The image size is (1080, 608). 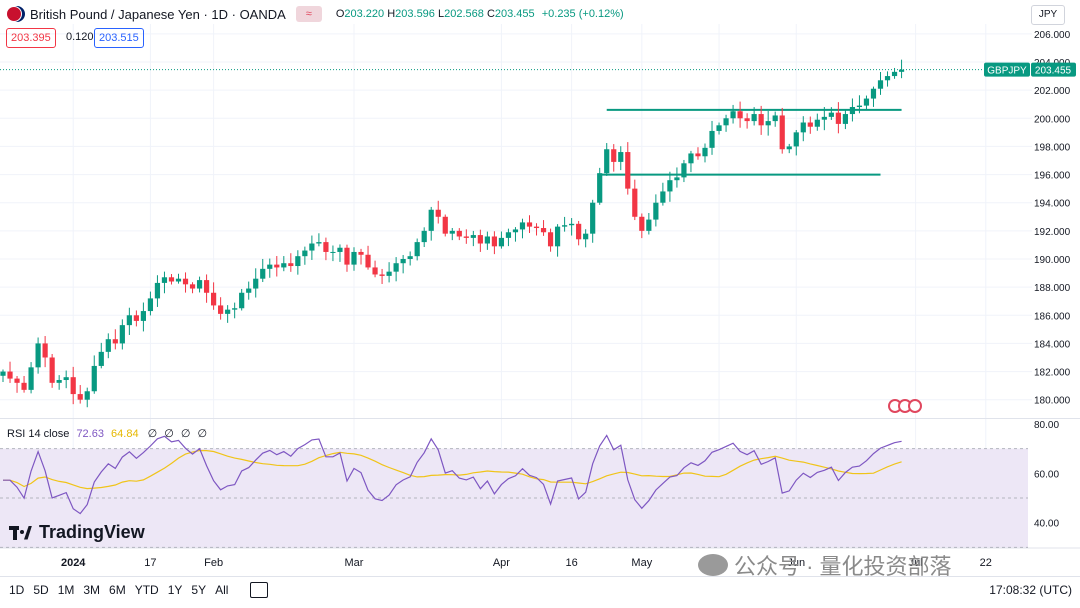 What do you see at coordinates (641, 563) in the screenshot?
I see `time-tick-label: May` at bounding box center [641, 563].